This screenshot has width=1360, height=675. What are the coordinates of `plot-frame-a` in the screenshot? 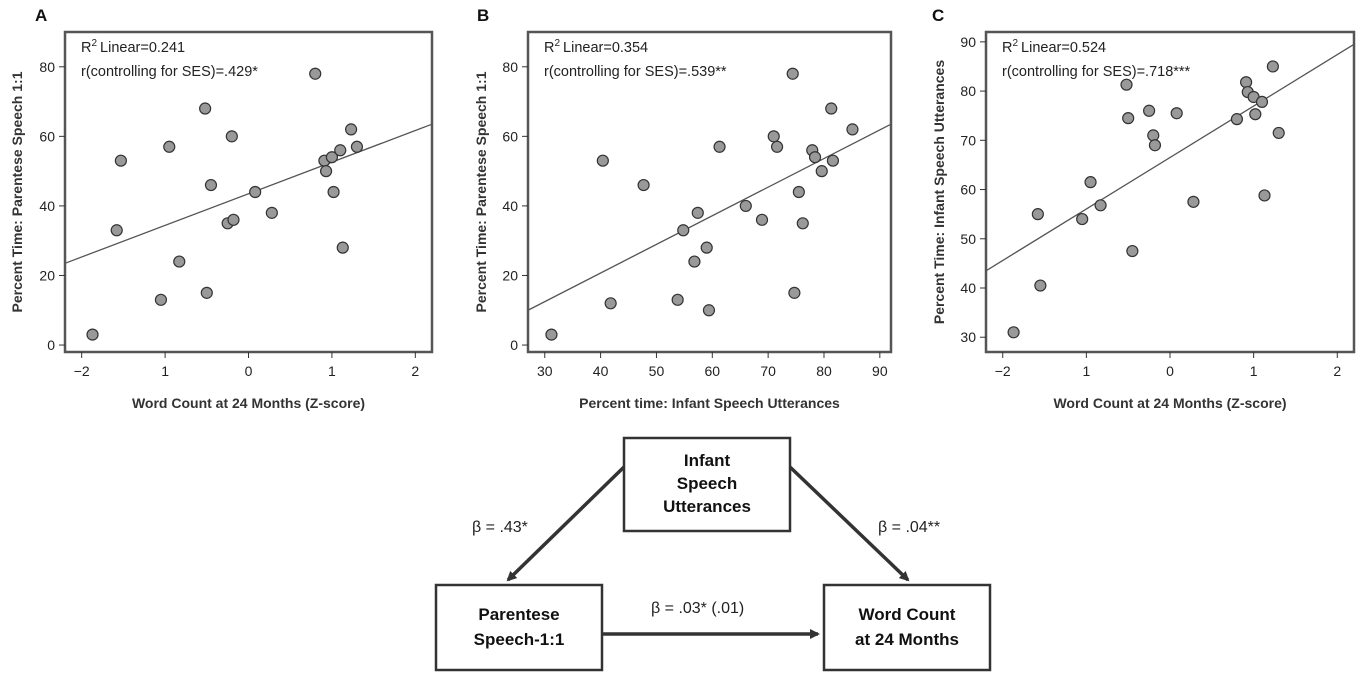 It's located at (248, 192).